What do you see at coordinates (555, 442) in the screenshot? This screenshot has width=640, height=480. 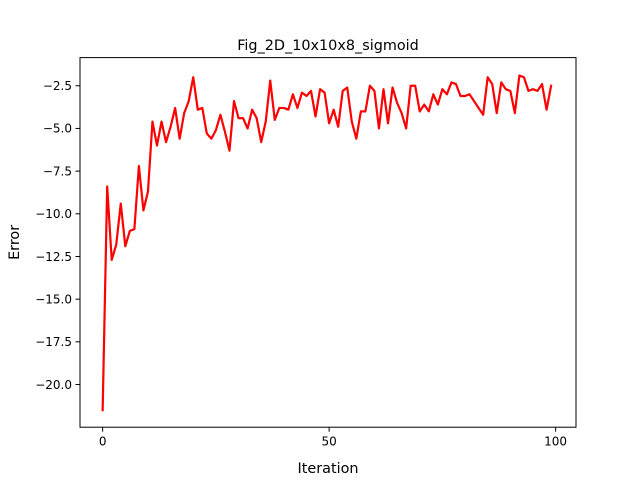 I see `x-tick-label: 100` at bounding box center [555, 442].